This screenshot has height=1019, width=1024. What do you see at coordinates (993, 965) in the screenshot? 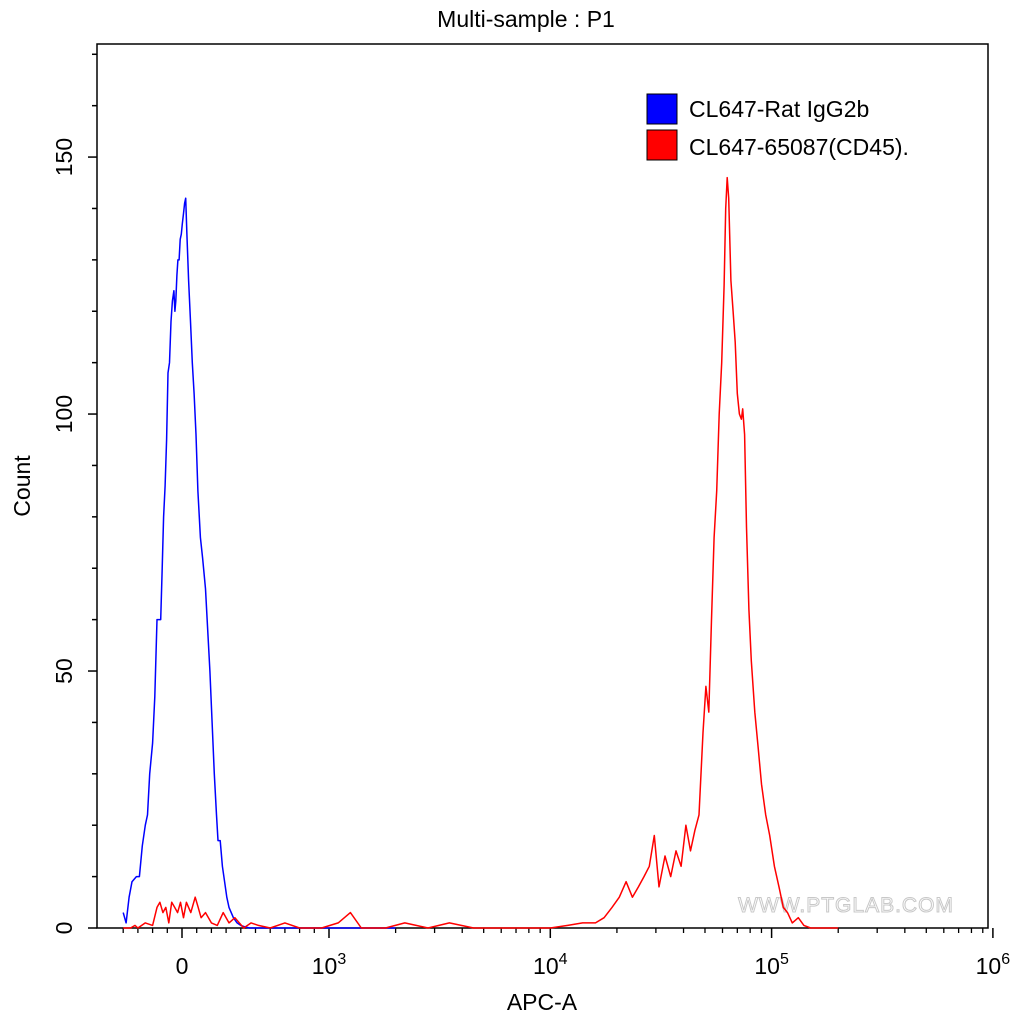
I see `x-tick-label: 10⁶` at bounding box center [993, 965].